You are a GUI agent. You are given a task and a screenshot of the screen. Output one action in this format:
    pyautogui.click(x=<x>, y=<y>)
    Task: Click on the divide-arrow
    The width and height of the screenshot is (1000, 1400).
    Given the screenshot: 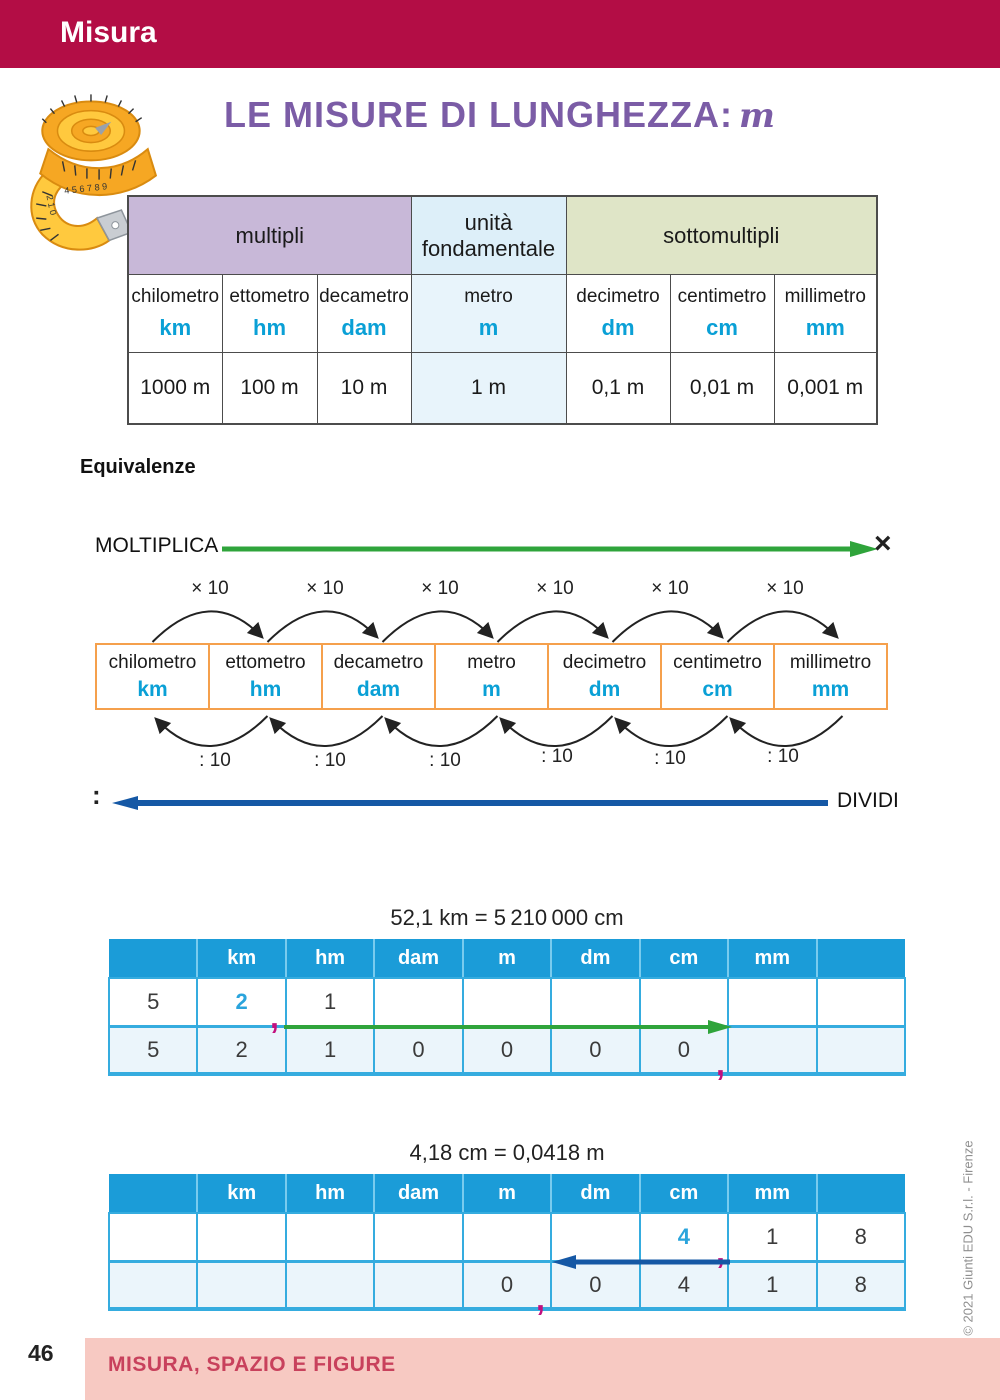 What is the action you would take?
    pyautogui.click(x=470, y=803)
    